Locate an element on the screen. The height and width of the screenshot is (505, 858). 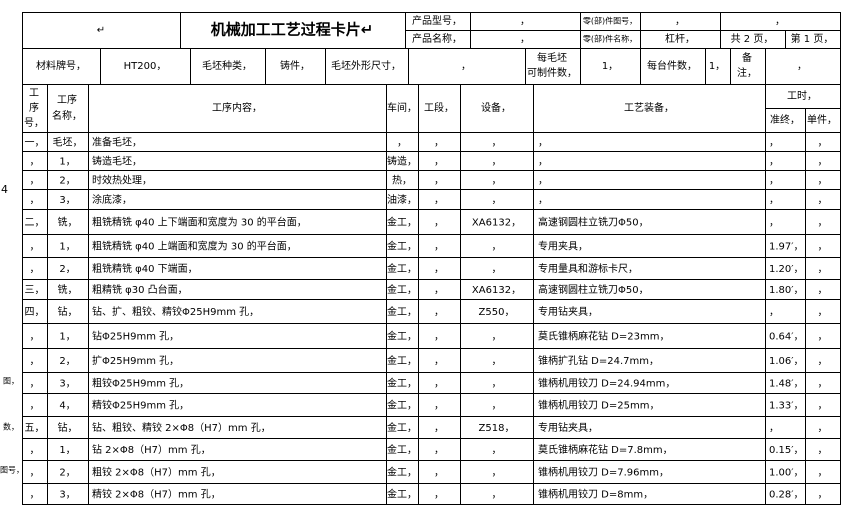
table-cell: 专用钻夹具， is located at coordinates (568, 427).